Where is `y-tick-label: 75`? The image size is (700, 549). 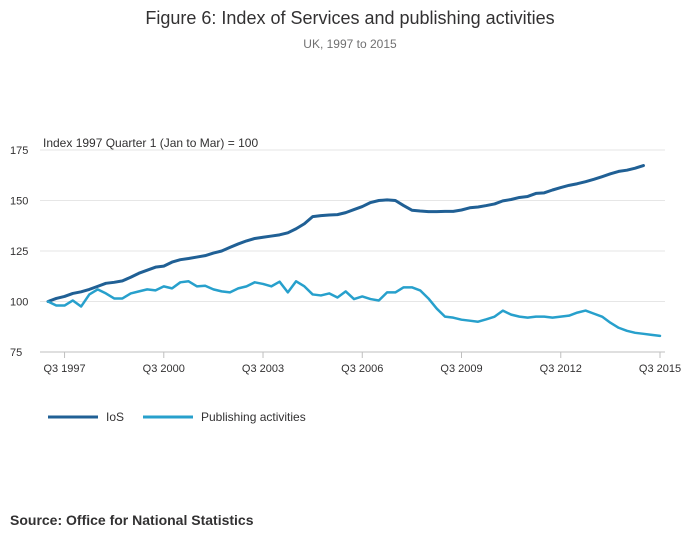
y-tick-label: 75 is located at coordinates (16, 353).